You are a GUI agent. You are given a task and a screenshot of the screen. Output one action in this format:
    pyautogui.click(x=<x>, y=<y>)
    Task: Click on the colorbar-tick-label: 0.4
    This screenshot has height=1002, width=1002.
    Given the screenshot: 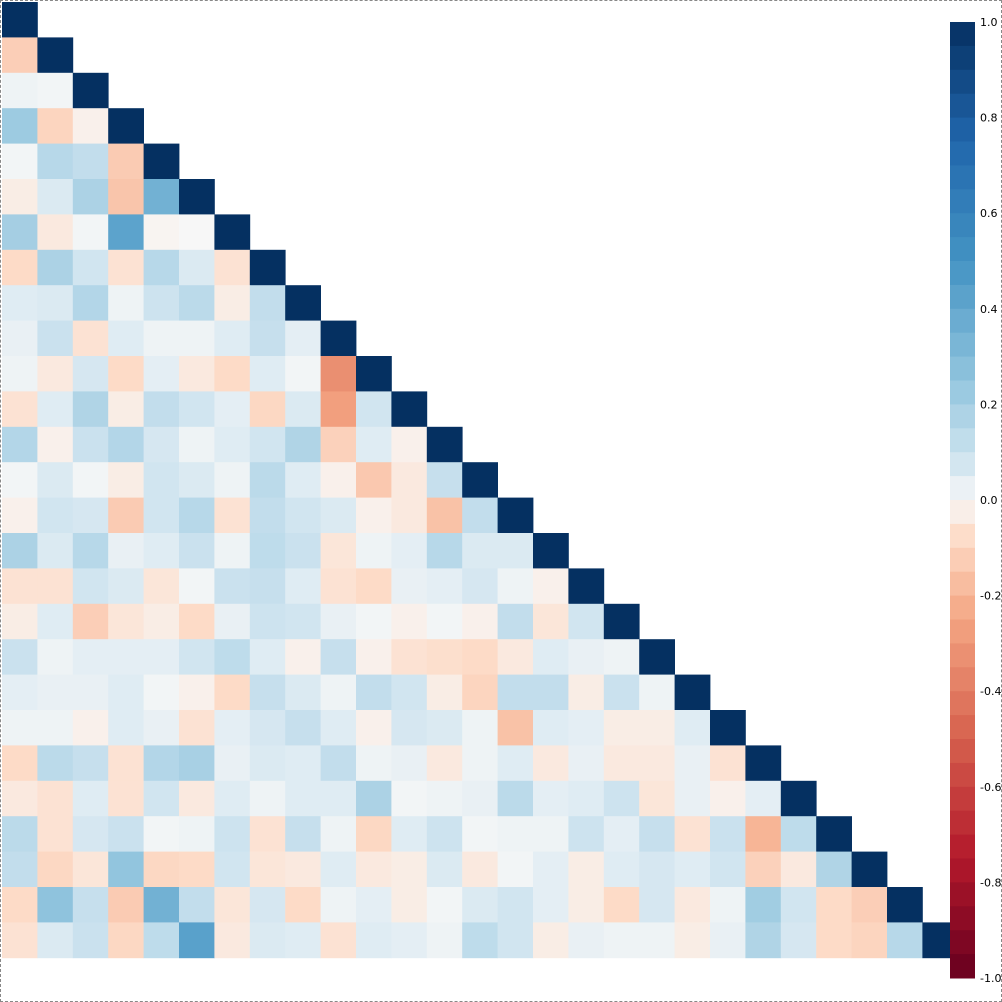 What is the action you would take?
    pyautogui.click(x=989, y=309)
    